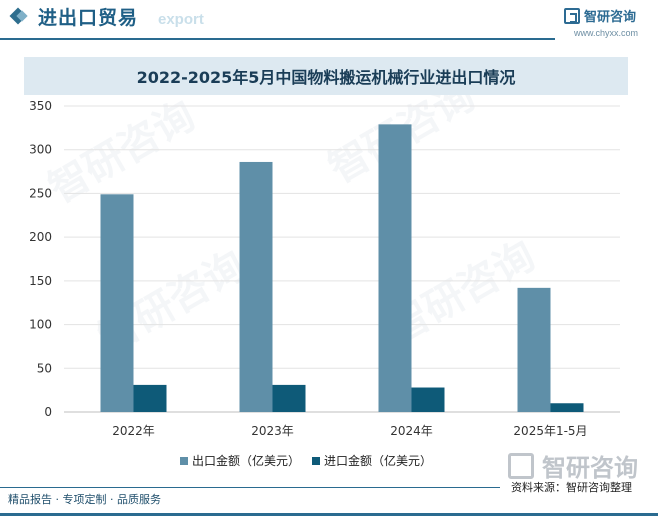 This screenshot has height=516, width=658. What do you see at coordinates (277, 39) in the screenshot?
I see `header-divider` at bounding box center [277, 39].